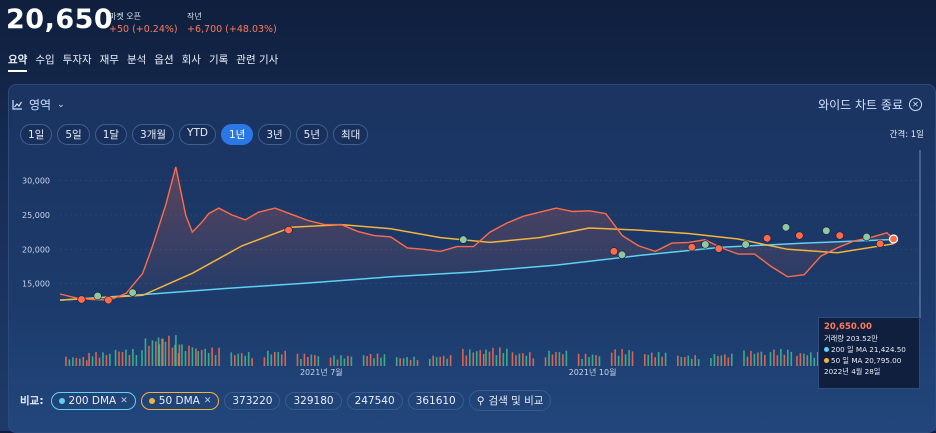 This screenshot has width=936, height=433. I want to click on tab-options: 옵션, so click(164, 60).